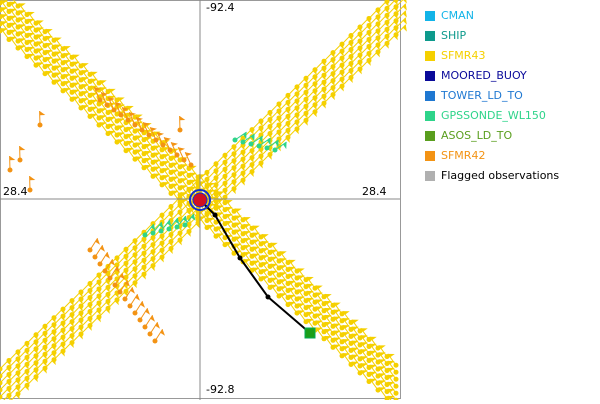 The width and height of the screenshot is (600, 404). Describe the element at coordinates (405, 2) in the screenshot. I see `barb-flag` at that location.